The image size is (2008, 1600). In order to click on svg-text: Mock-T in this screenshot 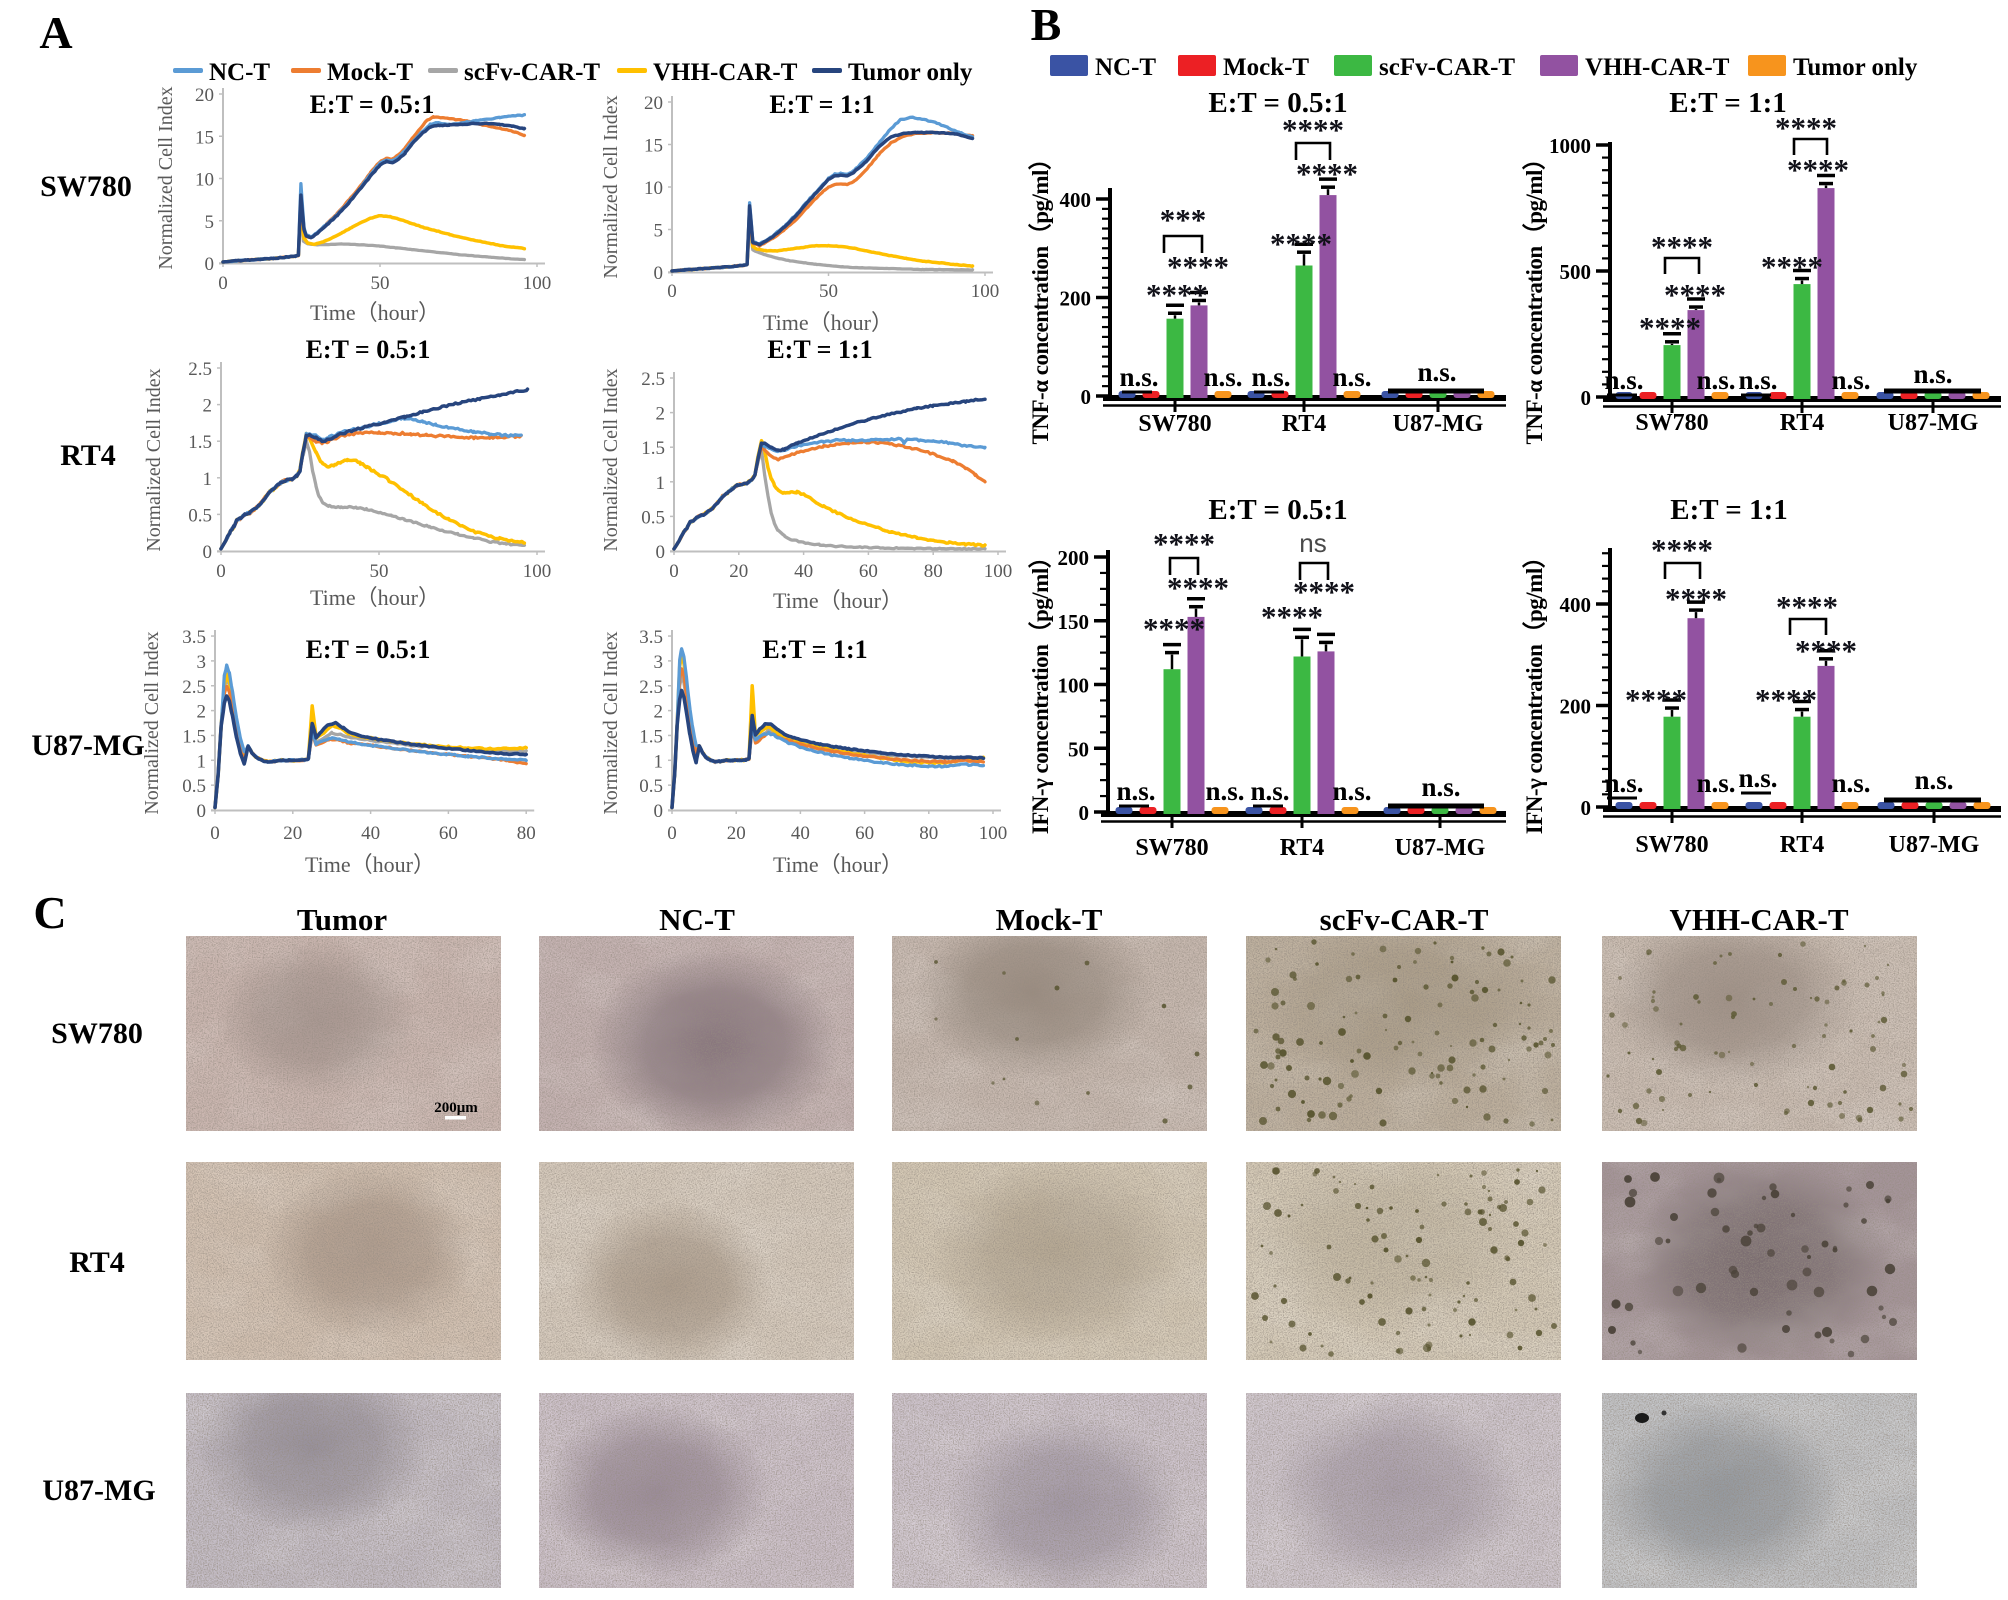, I will do `click(1266, 67)`.